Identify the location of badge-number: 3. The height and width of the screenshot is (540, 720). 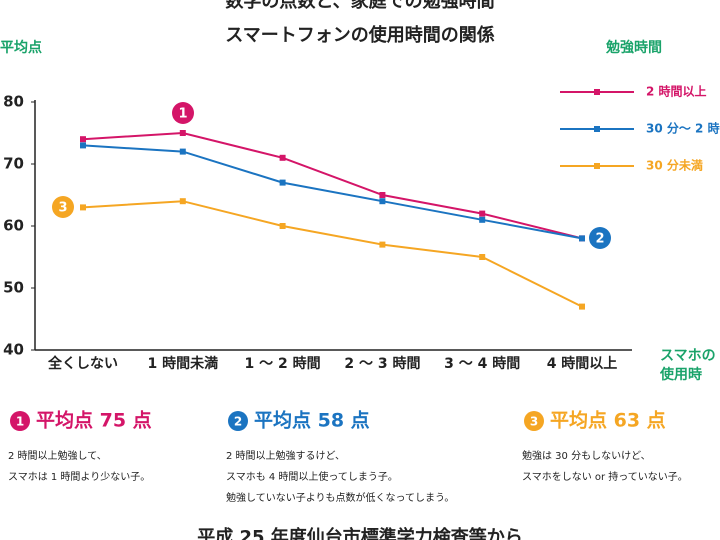
(62, 208).